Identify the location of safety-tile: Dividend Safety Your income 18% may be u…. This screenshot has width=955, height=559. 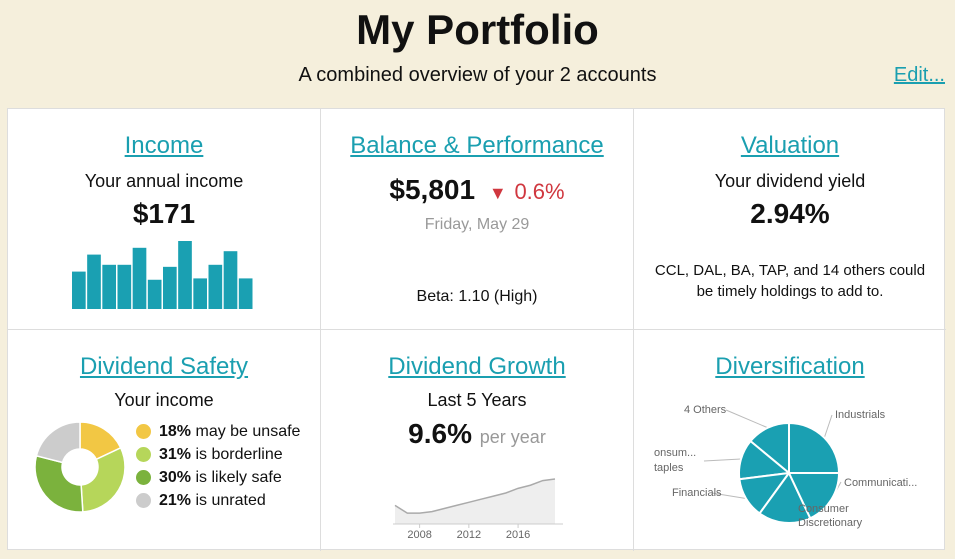
(164, 440).